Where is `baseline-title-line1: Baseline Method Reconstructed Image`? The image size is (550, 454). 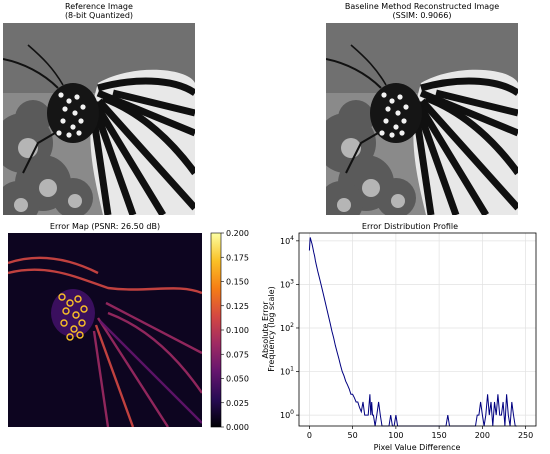
baseline-title-line1: Baseline Method Reconstructed Image is located at coordinates (422, 6).